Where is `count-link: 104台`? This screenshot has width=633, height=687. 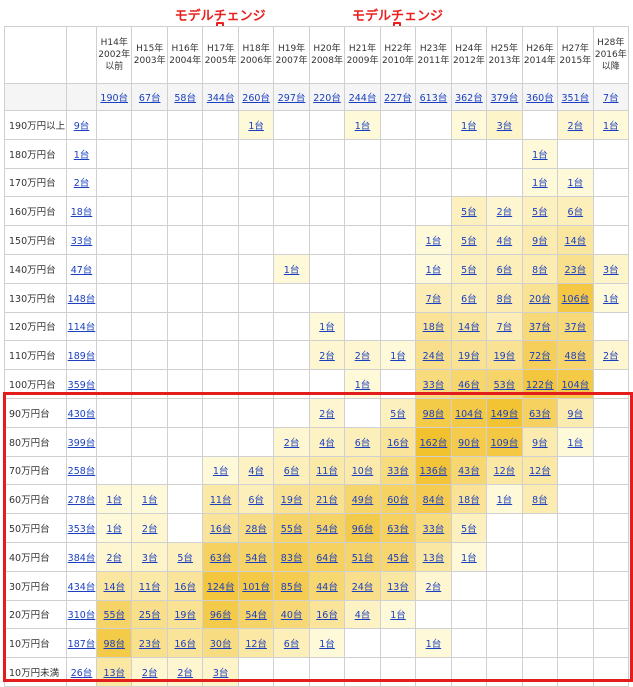
count-link: 104台 is located at coordinates (575, 386).